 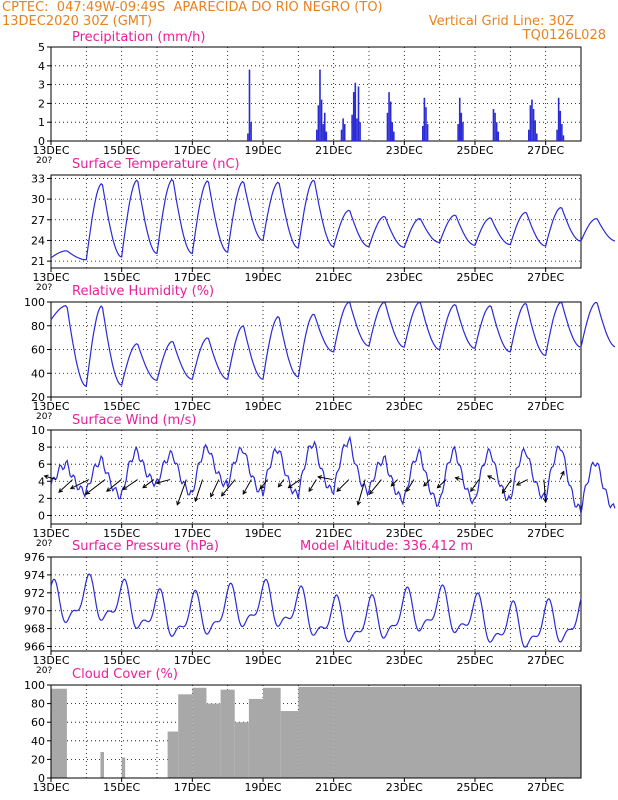 I want to click on x-tick-label: 21DEC, so click(x=333, y=533).